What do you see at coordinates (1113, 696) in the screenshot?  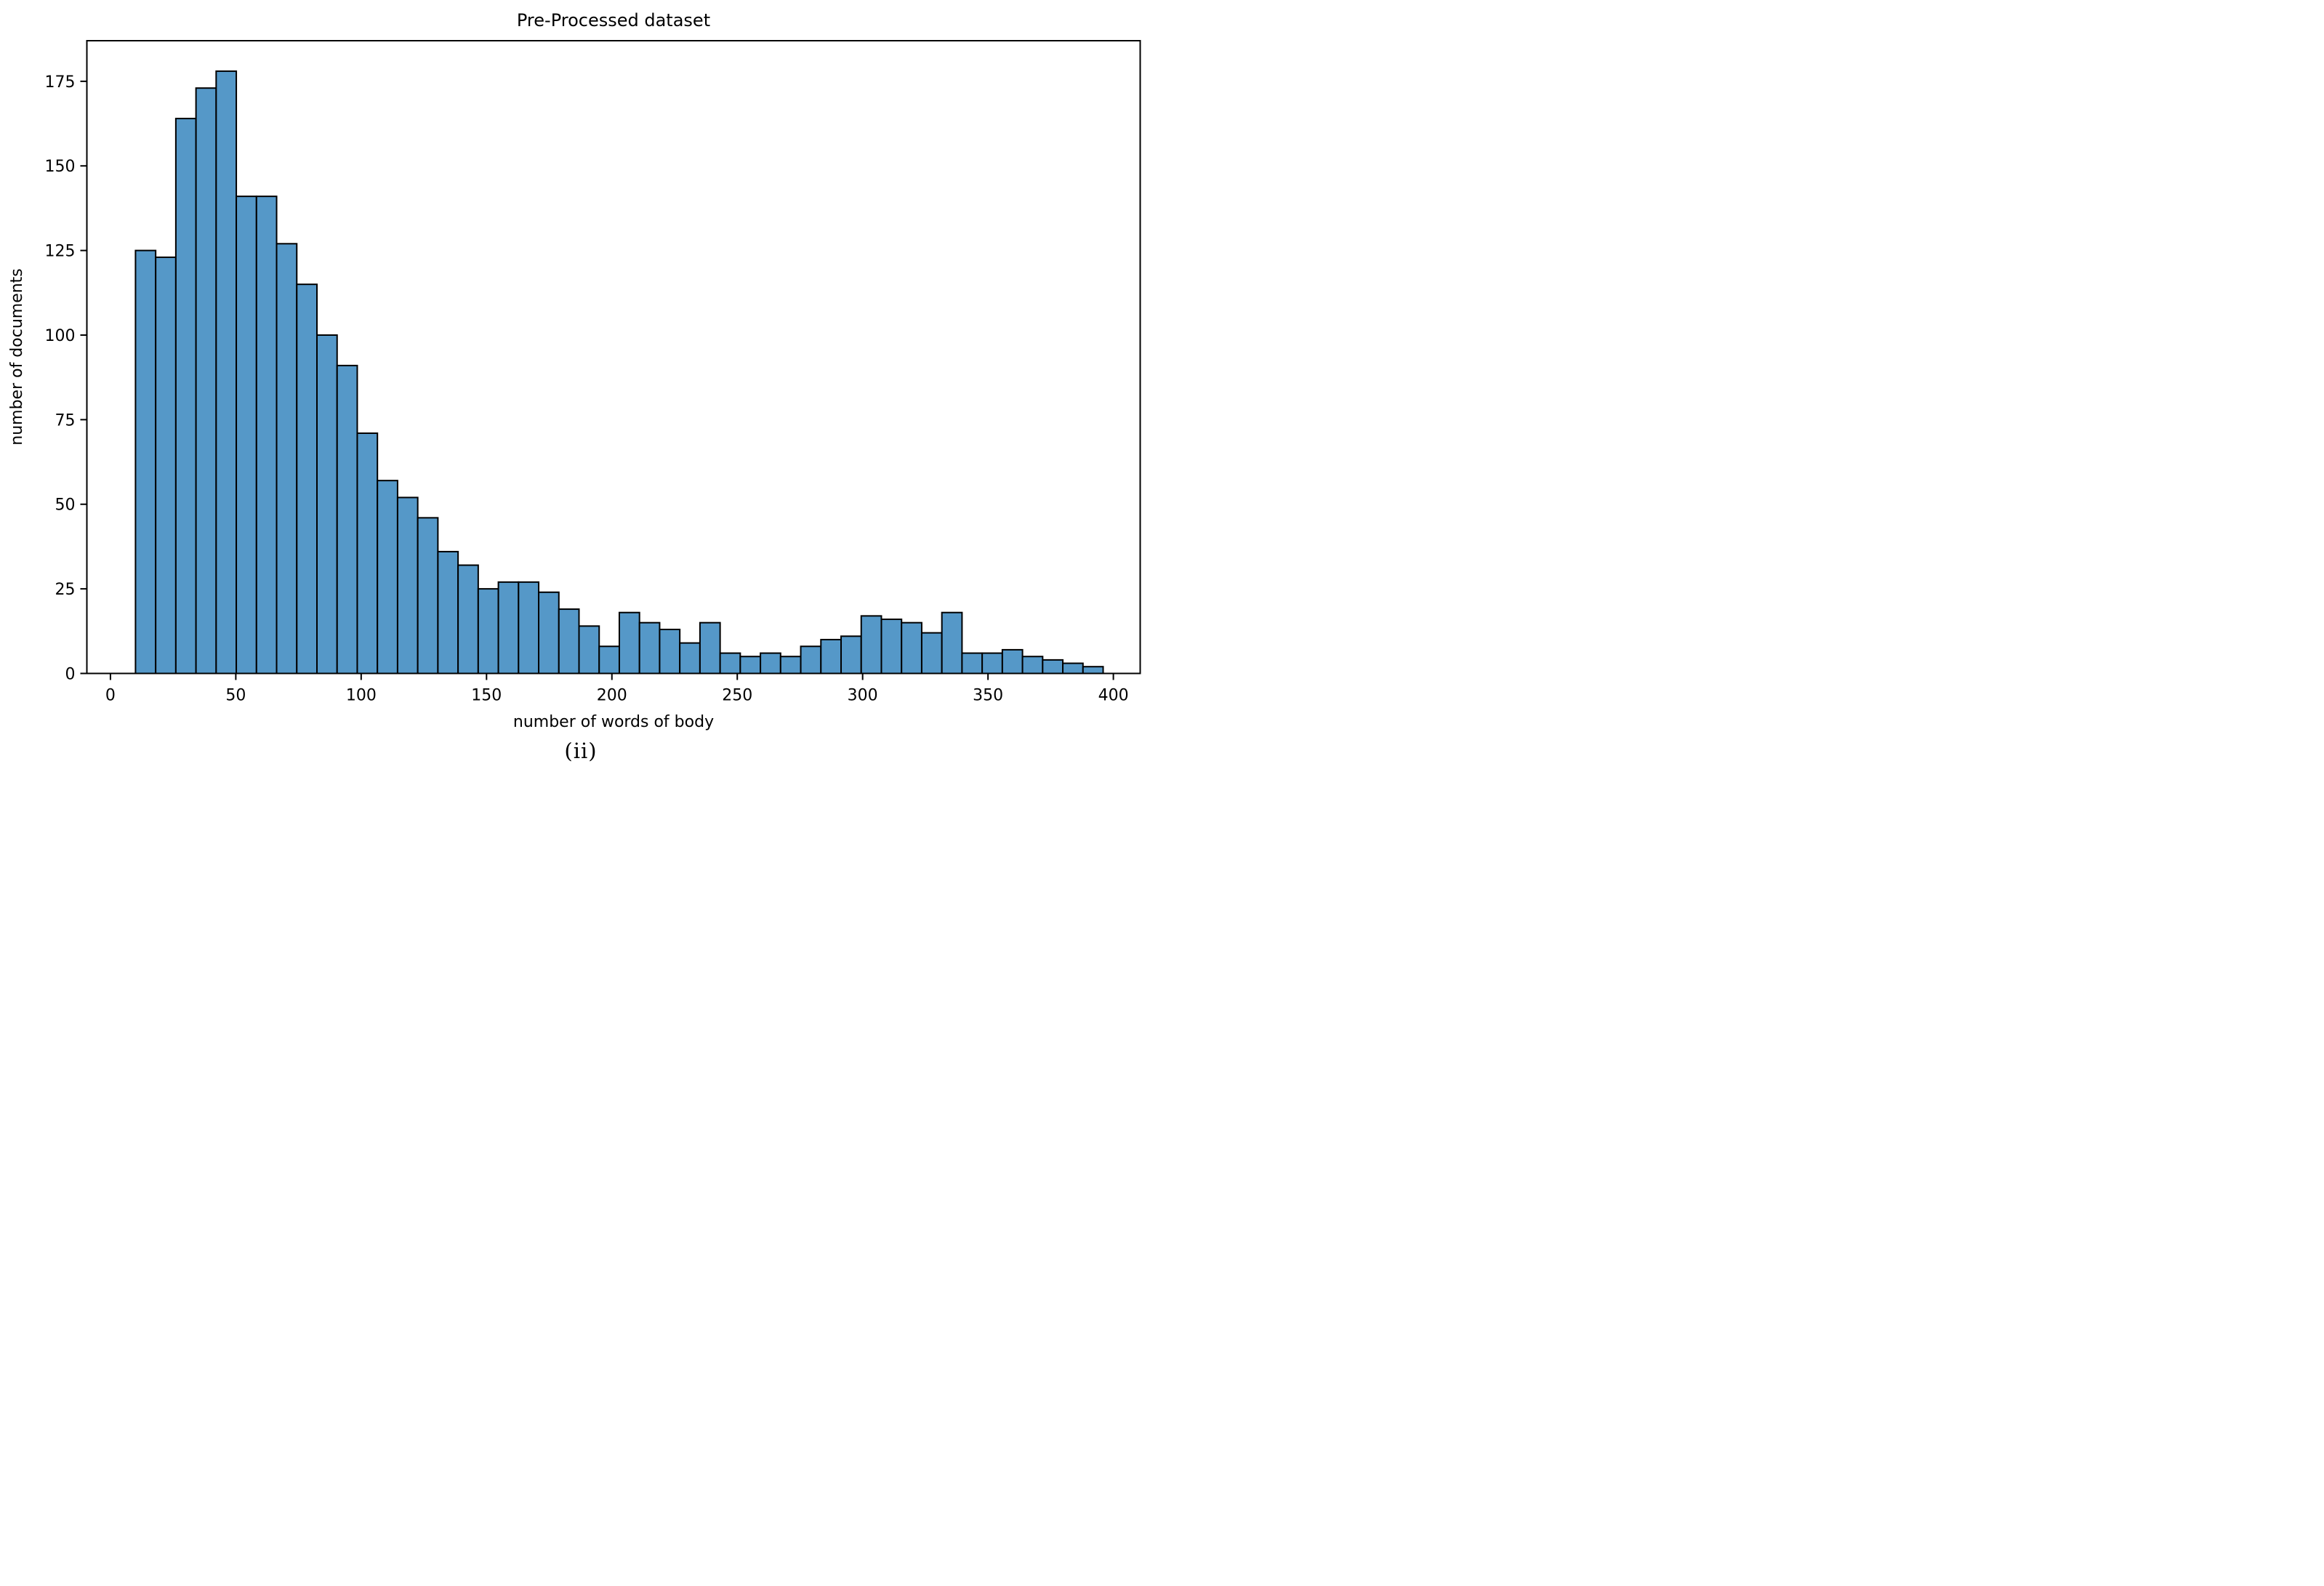 I see `x-tick-label: 400` at bounding box center [1113, 696].